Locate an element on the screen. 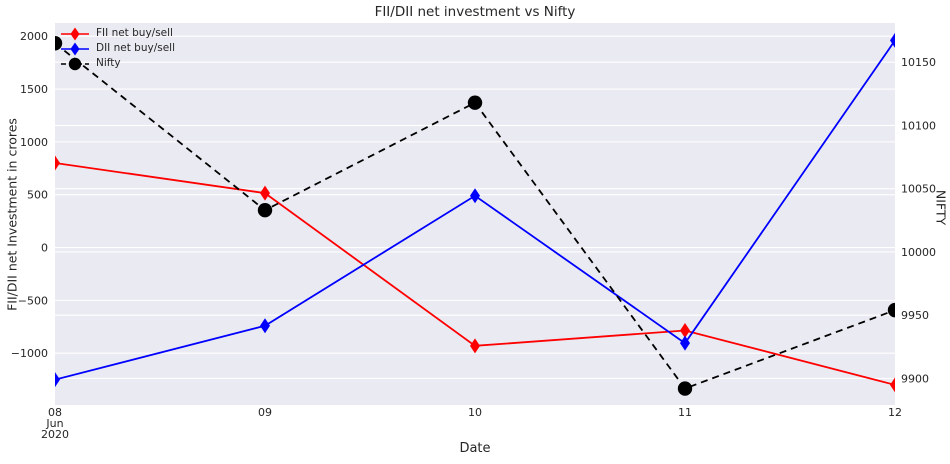 The width and height of the screenshot is (950, 464). dii-legend-marker-icon is located at coordinates (75, 48).